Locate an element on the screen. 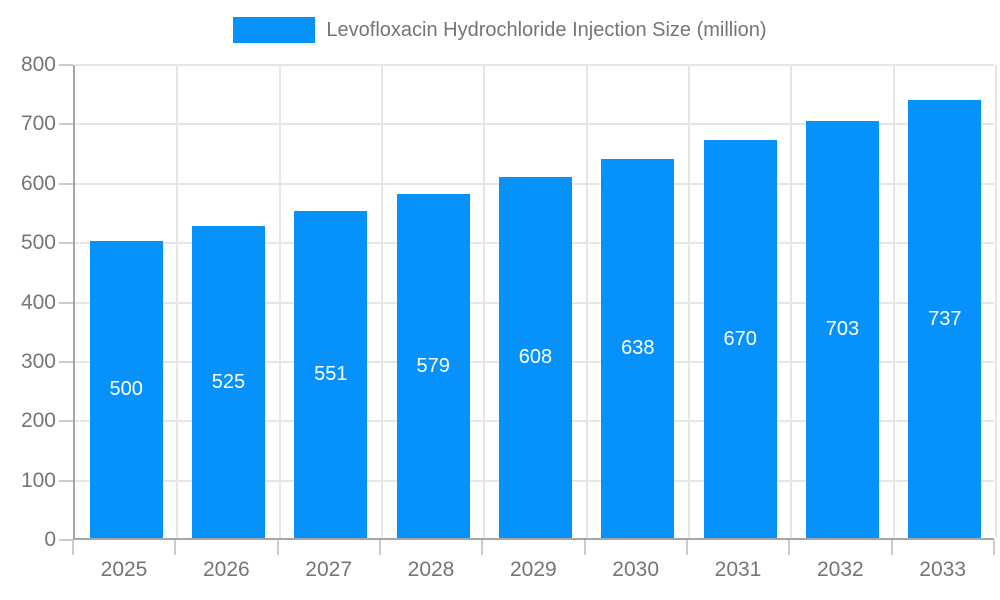 Image resolution: width=1000 pixels, height=600 pixels. bar-value-label: 703 is located at coordinates (842, 328).